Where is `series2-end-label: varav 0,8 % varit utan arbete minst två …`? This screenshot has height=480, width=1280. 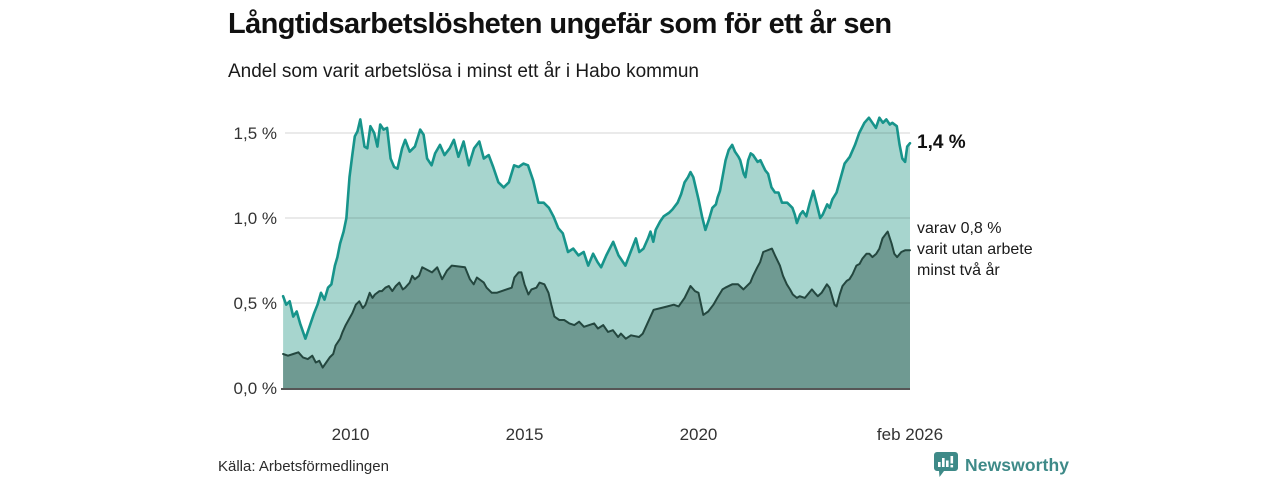 series2-end-label: varav 0,8 % varit utan arbete minst två … is located at coordinates (975, 249).